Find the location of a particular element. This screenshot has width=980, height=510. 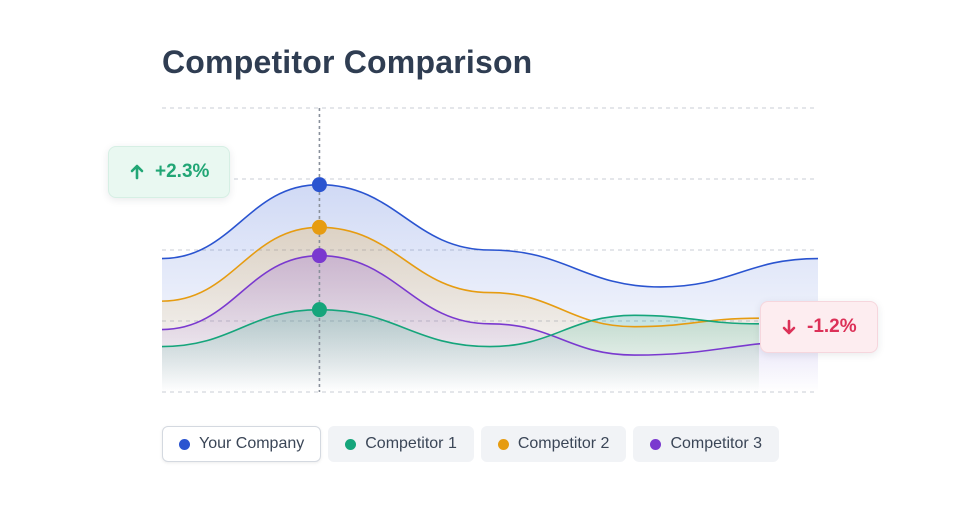

legend-item-competitor-1: Competitor 1 is located at coordinates (401, 444).